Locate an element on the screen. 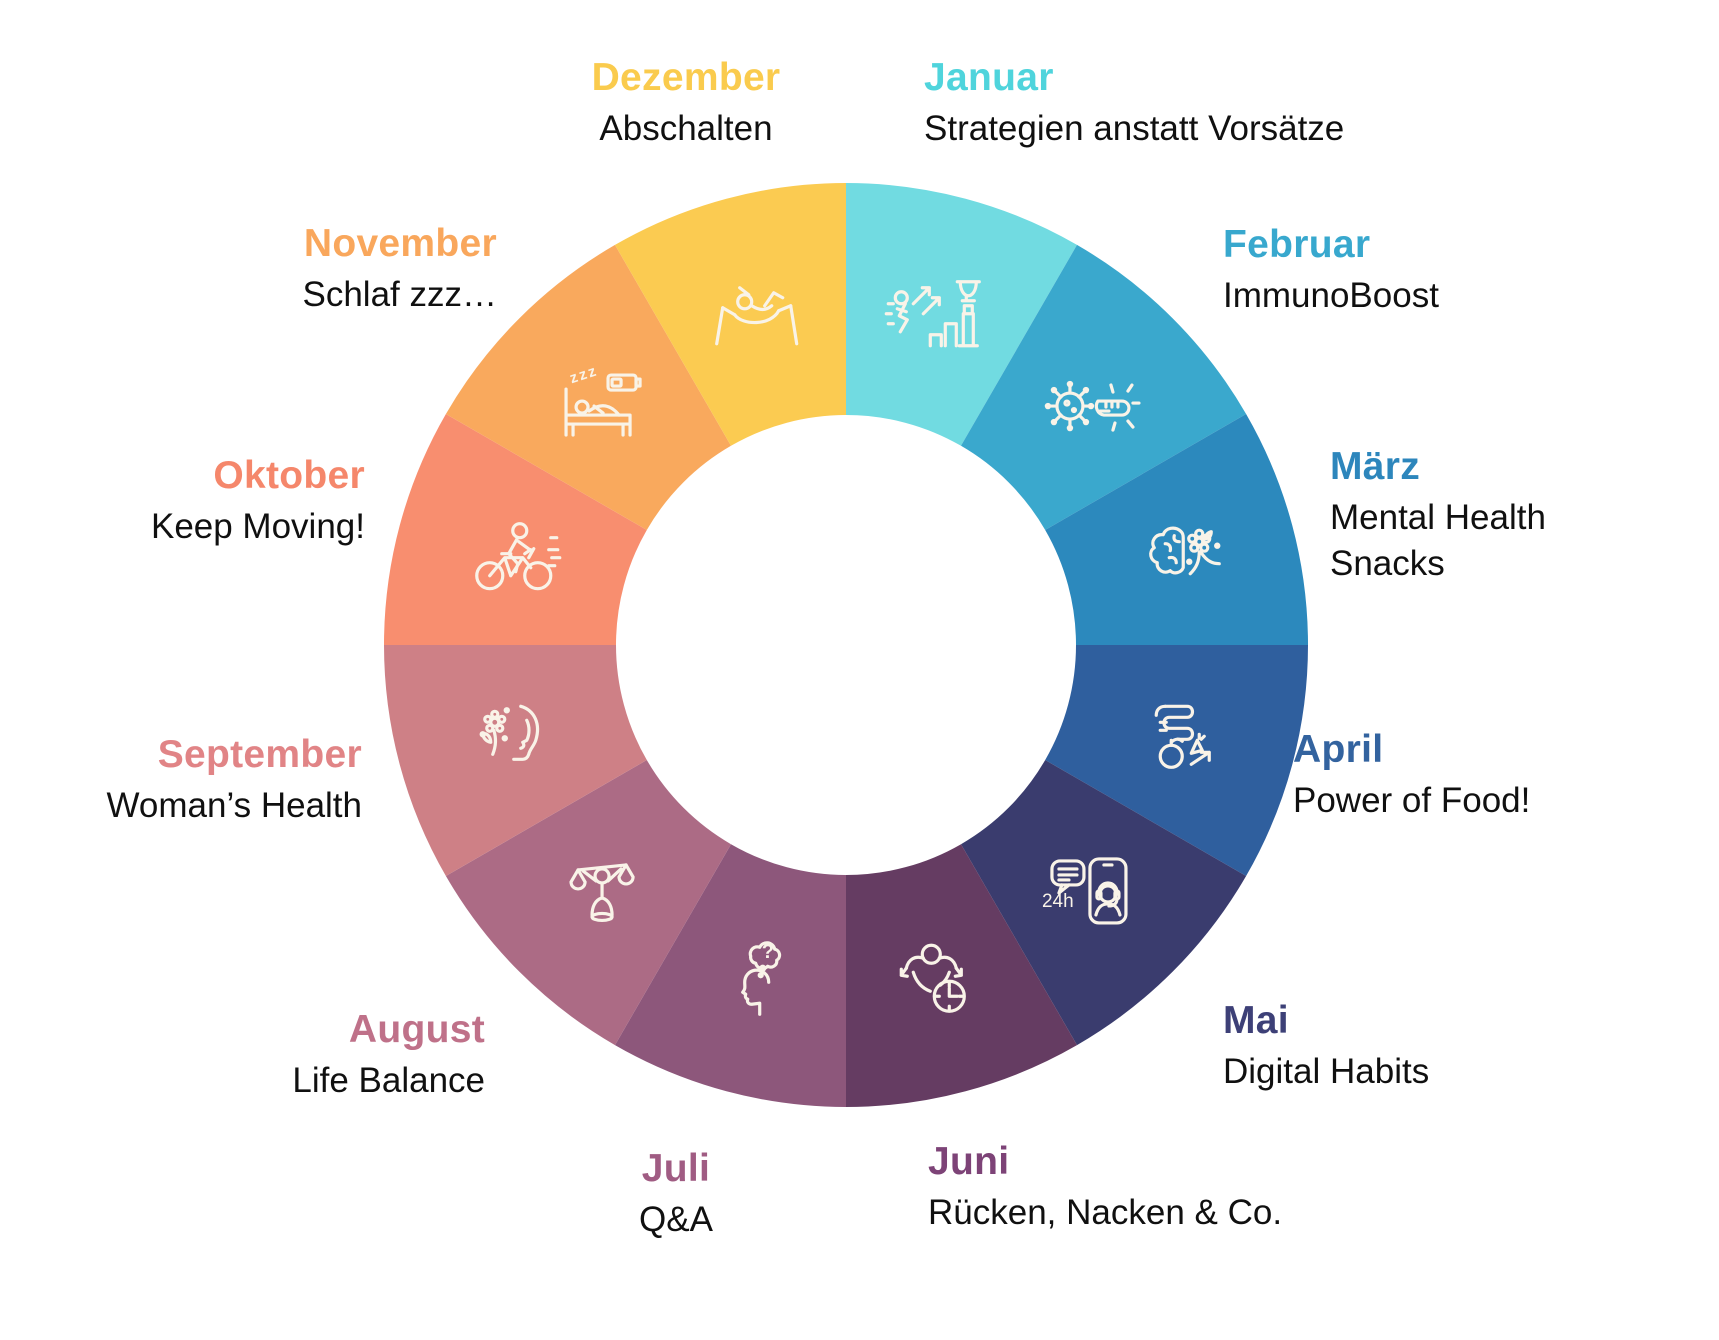  balance-icon is located at coordinates (602, 893).